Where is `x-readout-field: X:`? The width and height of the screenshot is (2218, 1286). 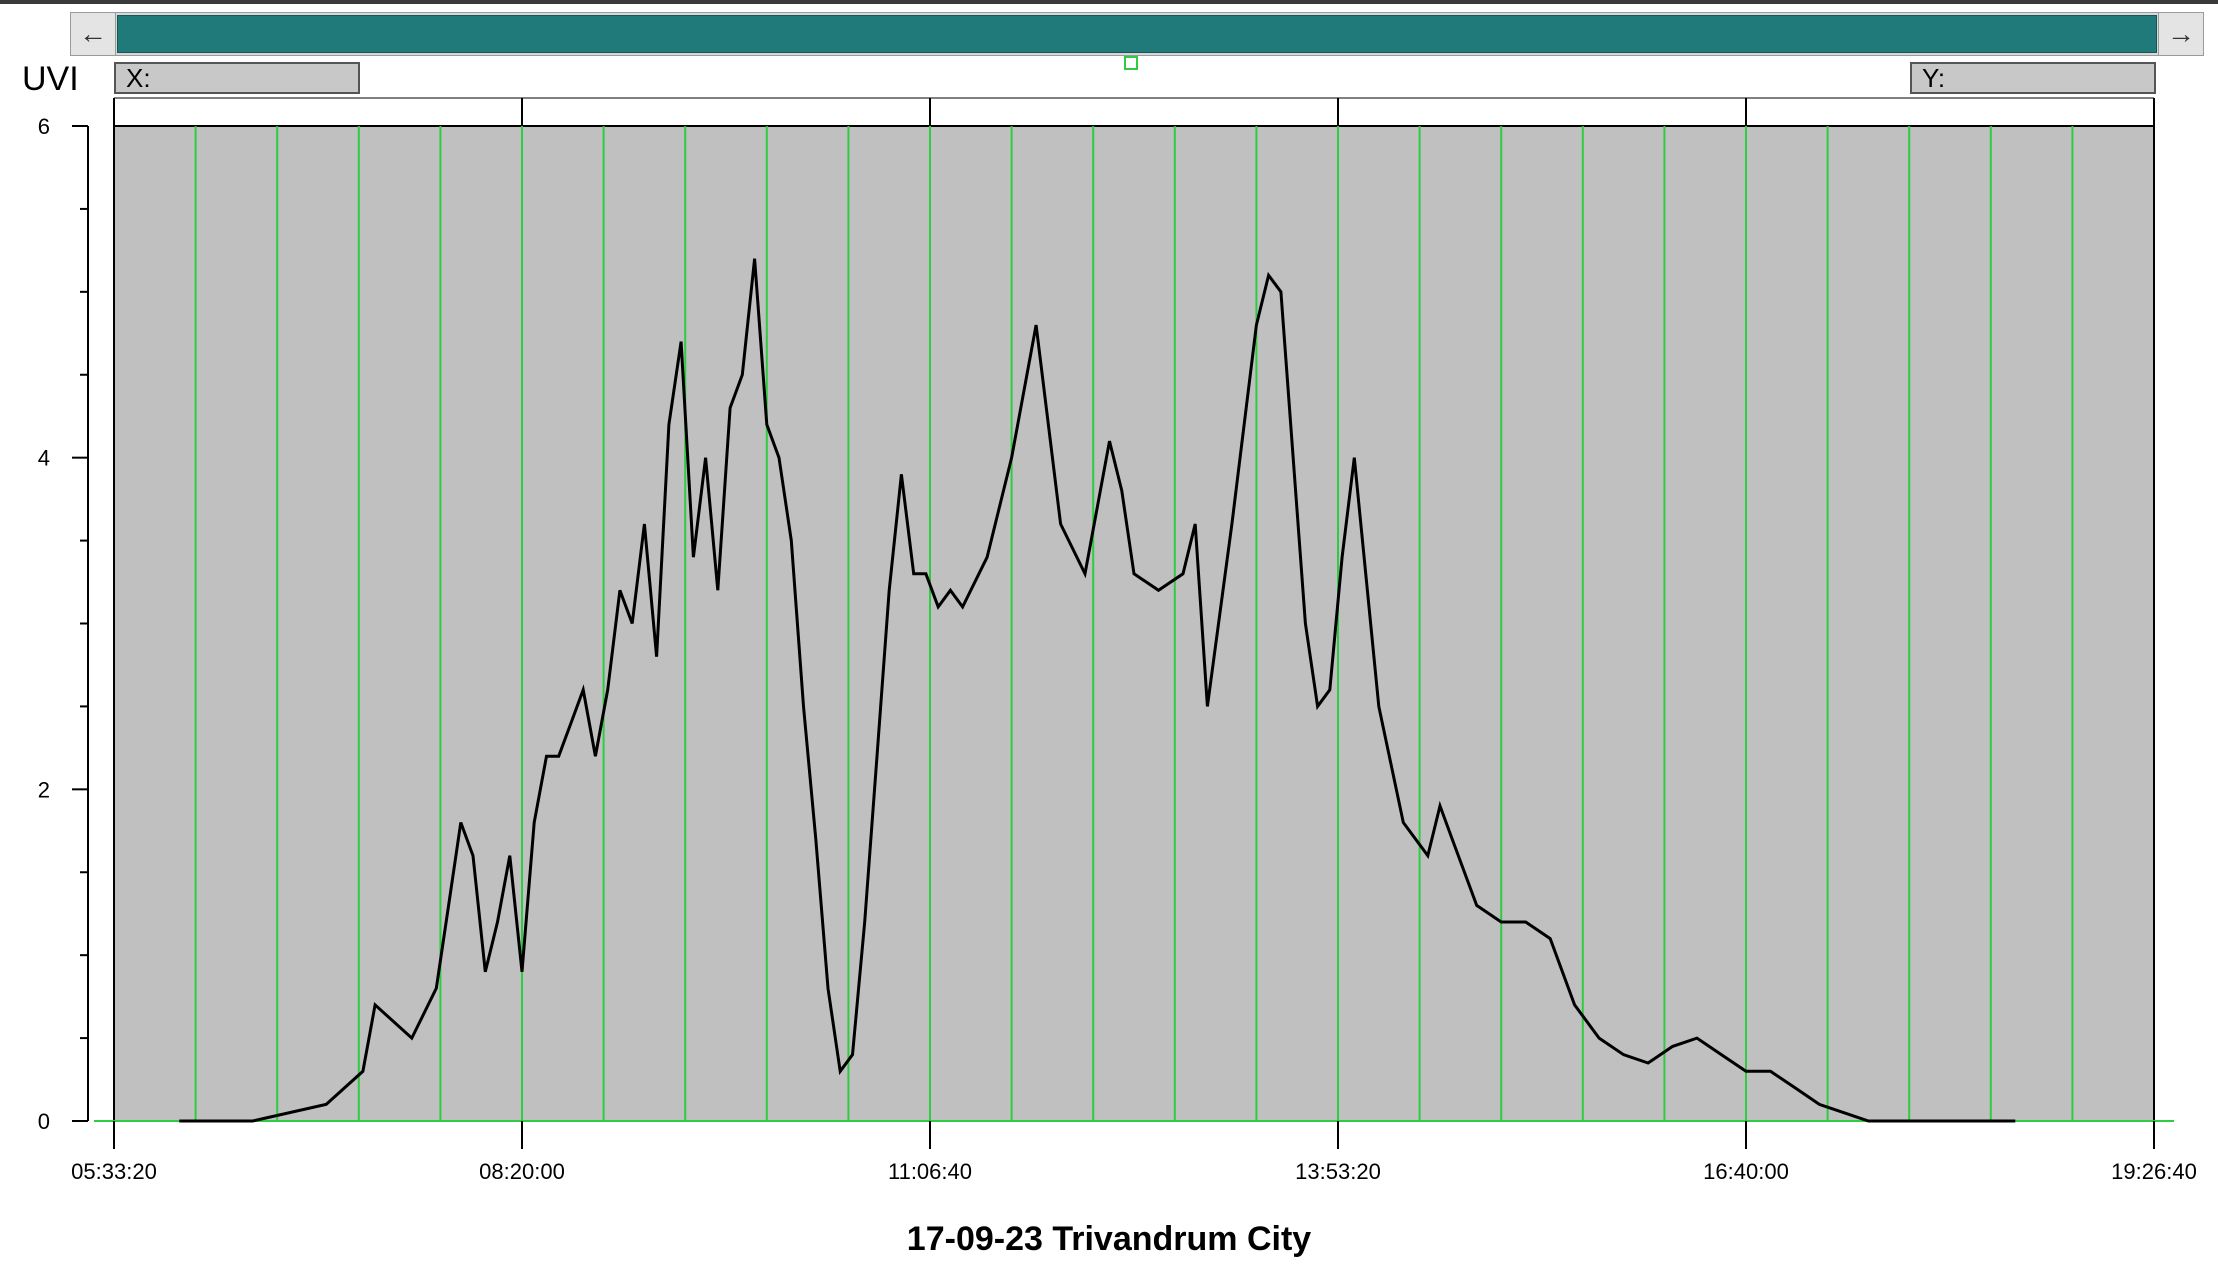
x-readout-field: X: is located at coordinates (237, 78).